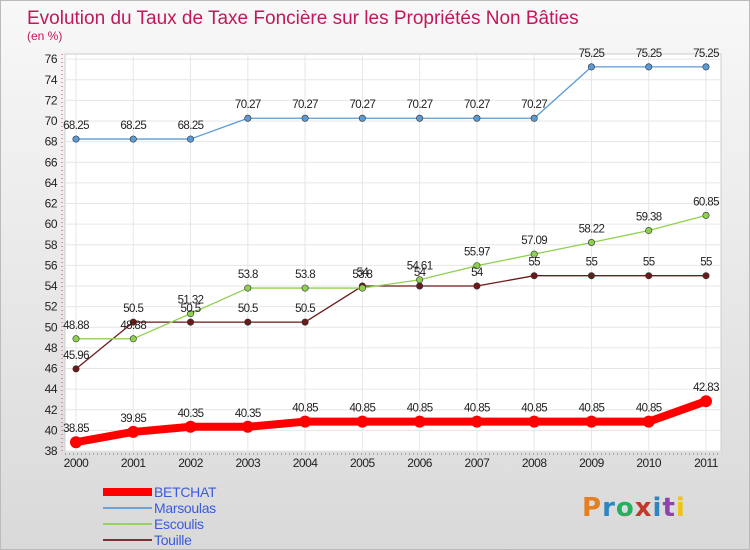  What do you see at coordinates (420, 463) in the screenshot?
I see `x-tick-label: 2006` at bounding box center [420, 463].